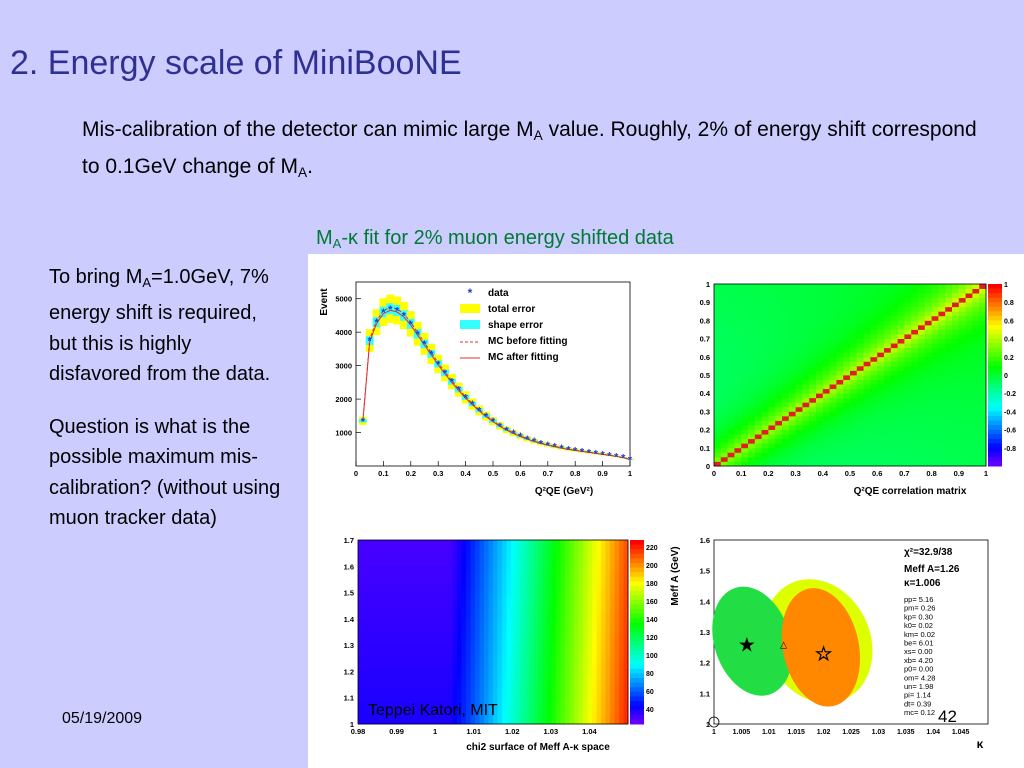 The image size is (1024, 768). What do you see at coordinates (705, 411) in the screenshot?
I see `y-tick-label: 0.3` at bounding box center [705, 411].